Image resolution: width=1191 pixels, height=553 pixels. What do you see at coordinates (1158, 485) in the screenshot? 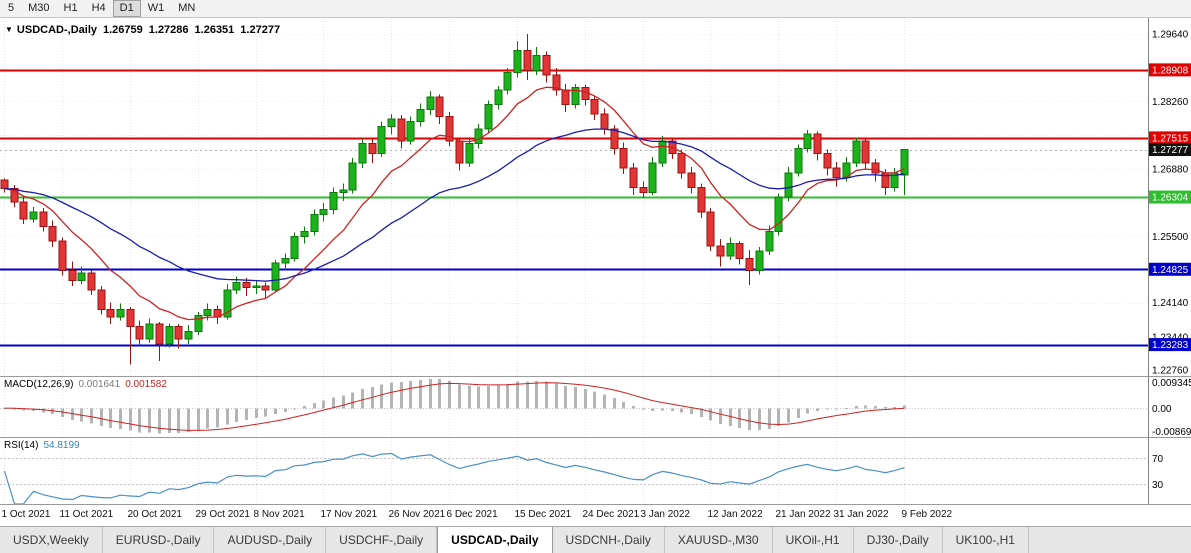
I see `rsi-axis-label: 30` at bounding box center [1158, 485].